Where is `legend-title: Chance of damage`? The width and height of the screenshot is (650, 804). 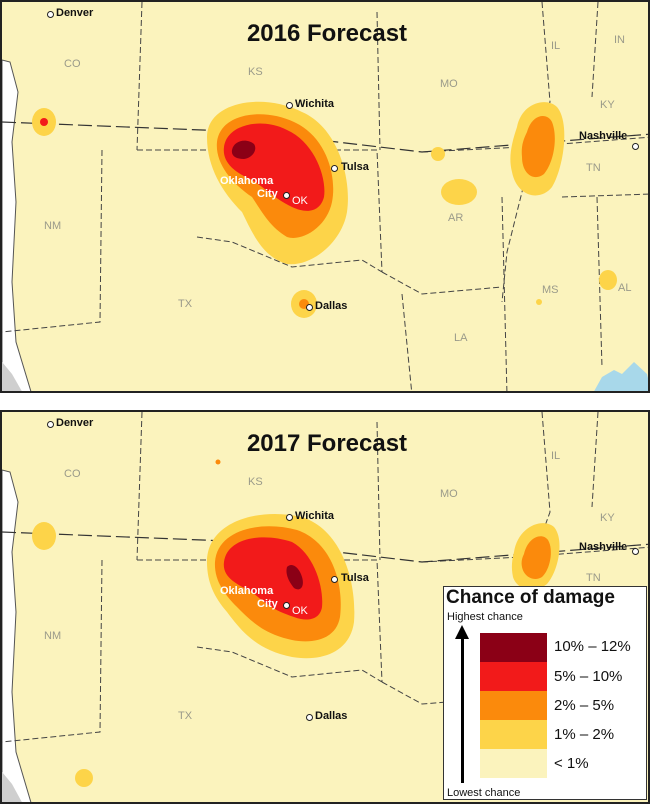 legend-title: Chance of damage is located at coordinates (530, 597).